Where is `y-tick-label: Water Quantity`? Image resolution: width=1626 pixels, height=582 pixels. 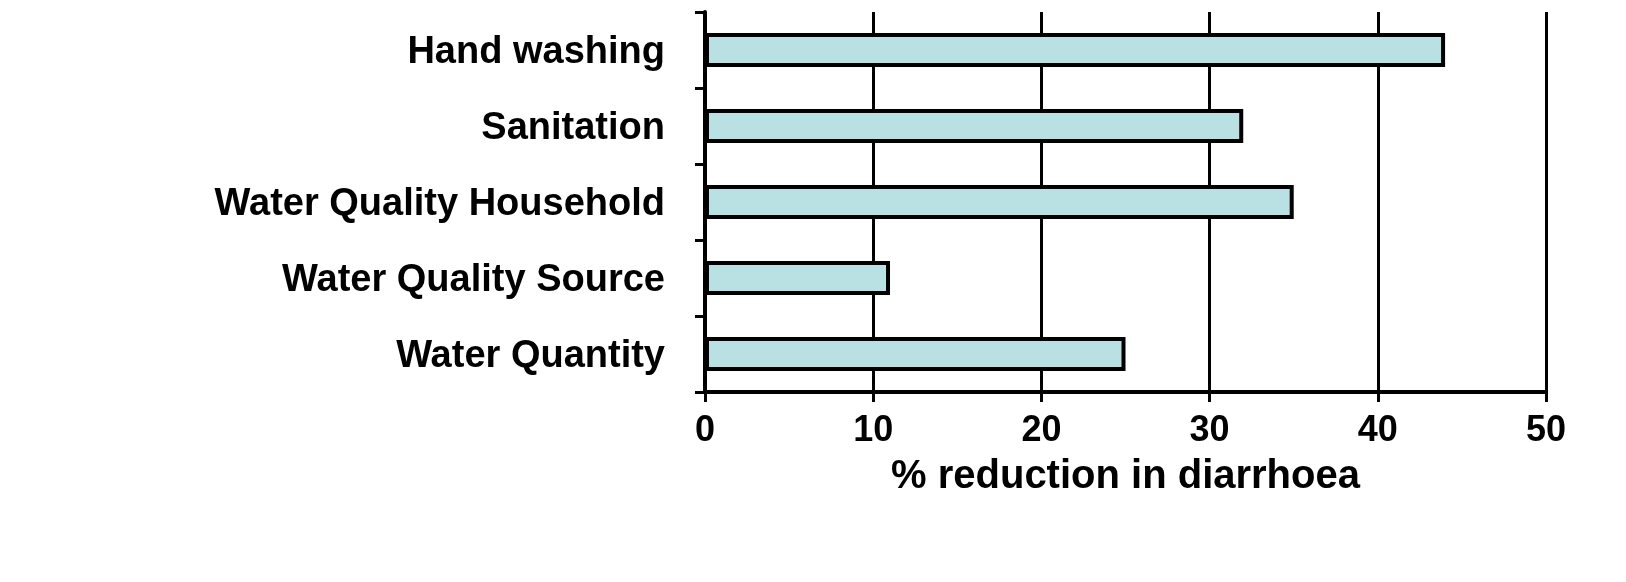 y-tick-label: Water Quantity is located at coordinates (530, 354).